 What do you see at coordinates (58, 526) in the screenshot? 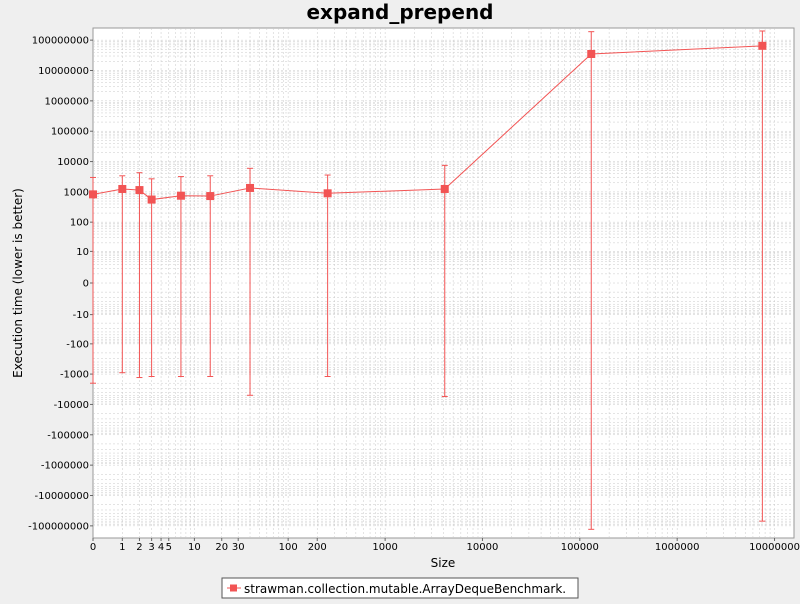
I see `y-tick-label: -100000000` at bounding box center [58, 526].